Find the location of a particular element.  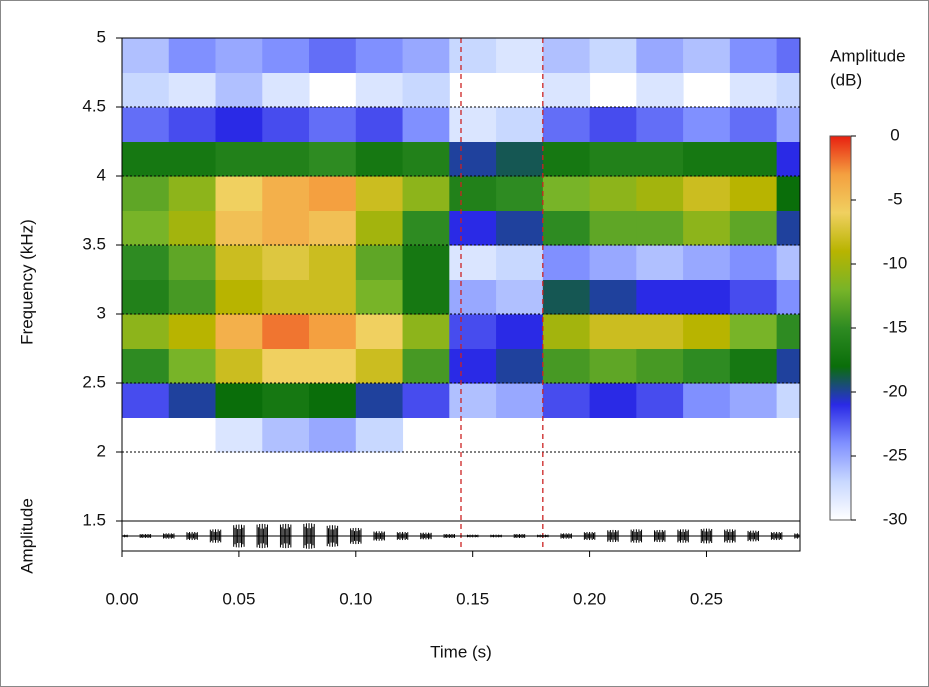

x-tick-label: 0.05 is located at coordinates (238, 598).